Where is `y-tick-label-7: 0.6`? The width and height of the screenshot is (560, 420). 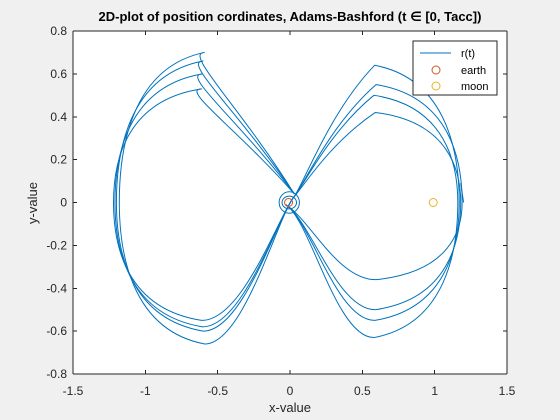 y-tick-label-7: 0.6 is located at coordinates (58, 74).